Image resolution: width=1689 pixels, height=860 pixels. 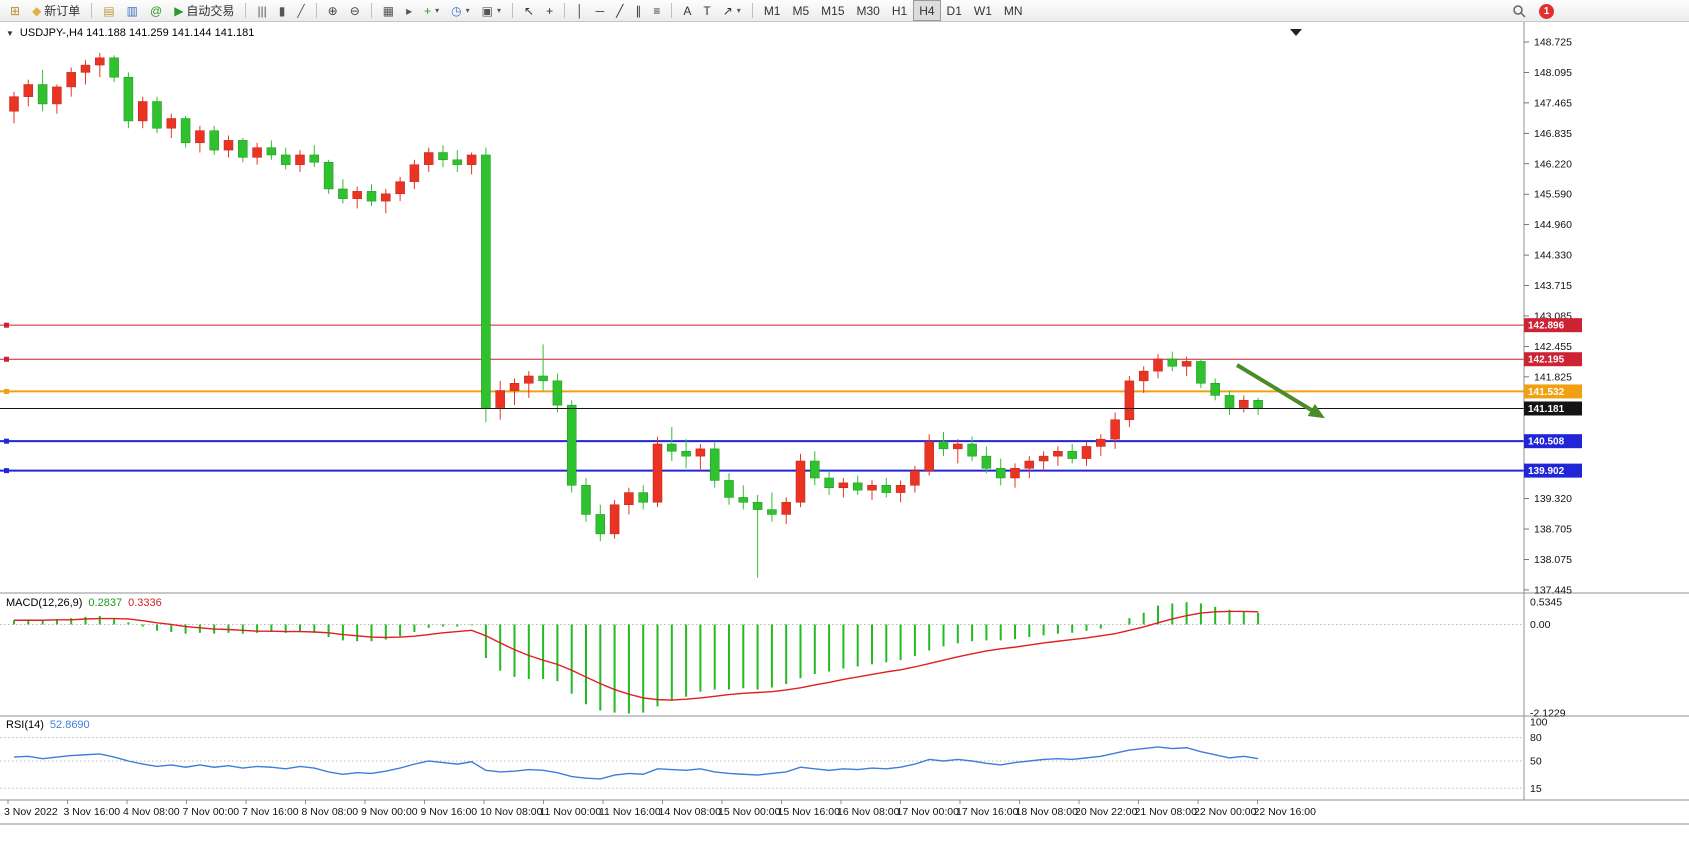 I want to click on svg-text: 138.705, so click(x=1553, y=530).